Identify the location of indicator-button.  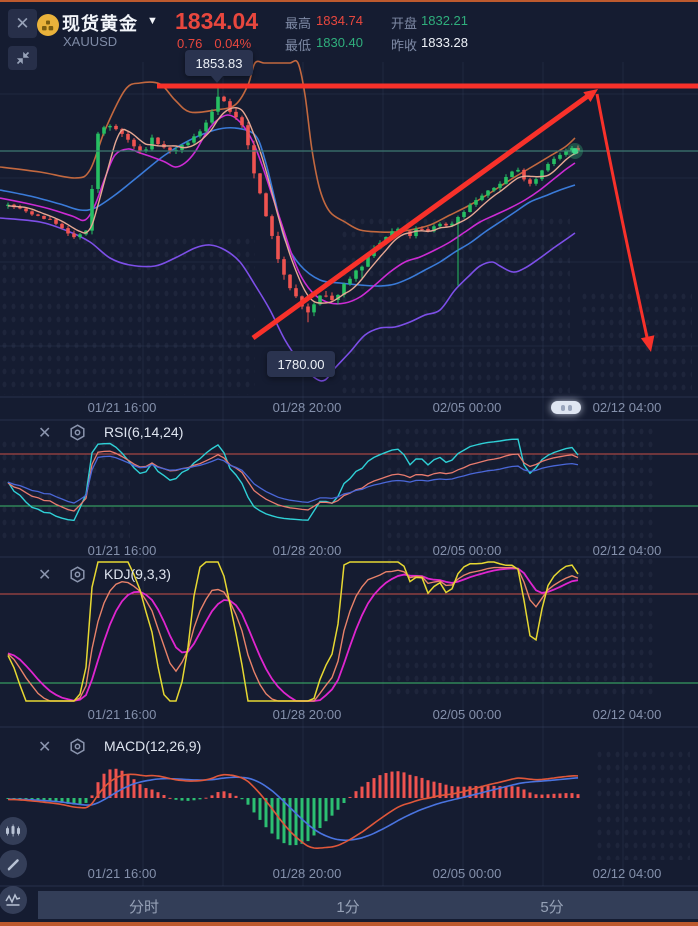
(13, 900).